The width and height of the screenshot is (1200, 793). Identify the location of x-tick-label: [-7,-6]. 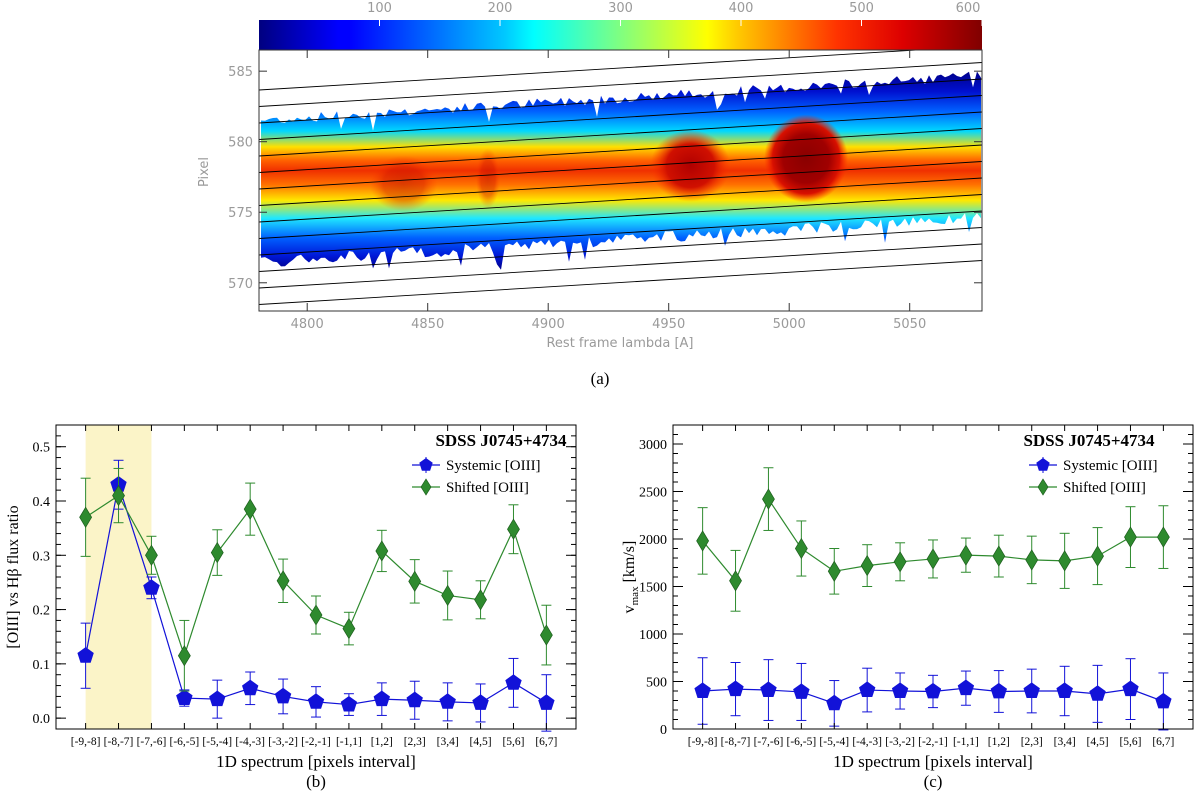
(769, 742).